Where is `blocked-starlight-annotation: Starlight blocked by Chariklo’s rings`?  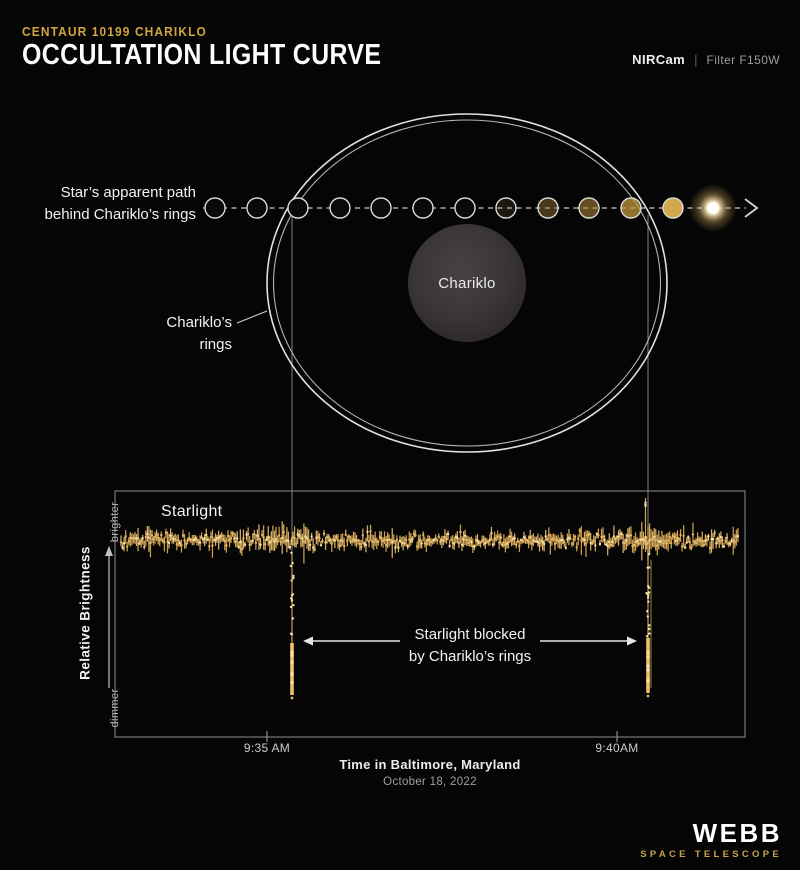
blocked-starlight-annotation: Starlight blocked by Chariklo’s rings is located at coordinates (470, 645).